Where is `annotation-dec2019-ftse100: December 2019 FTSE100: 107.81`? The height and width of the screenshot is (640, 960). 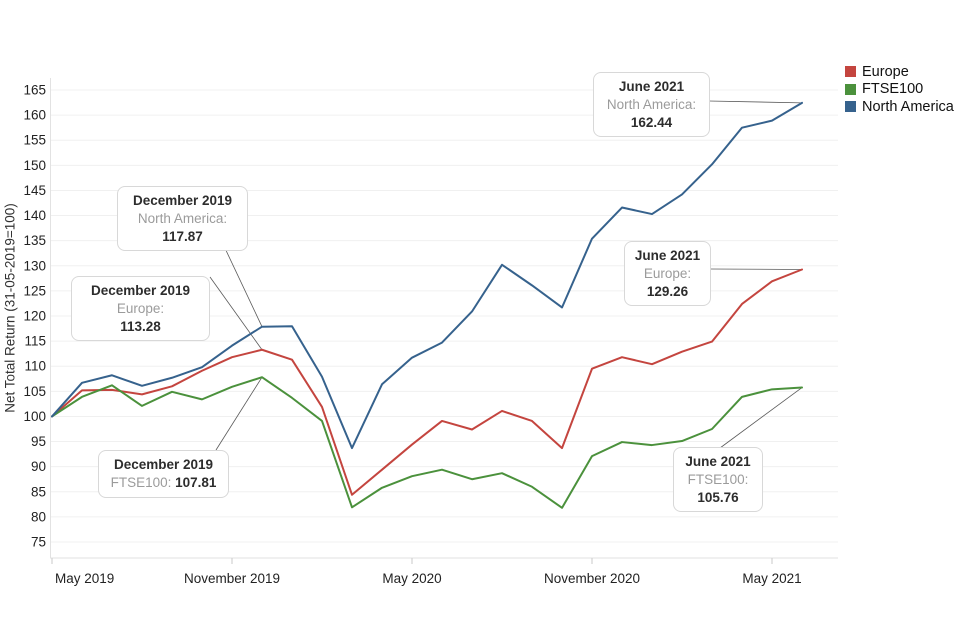
annotation-dec2019-ftse100: December 2019 FTSE100: 107.81 is located at coordinates (163, 474).